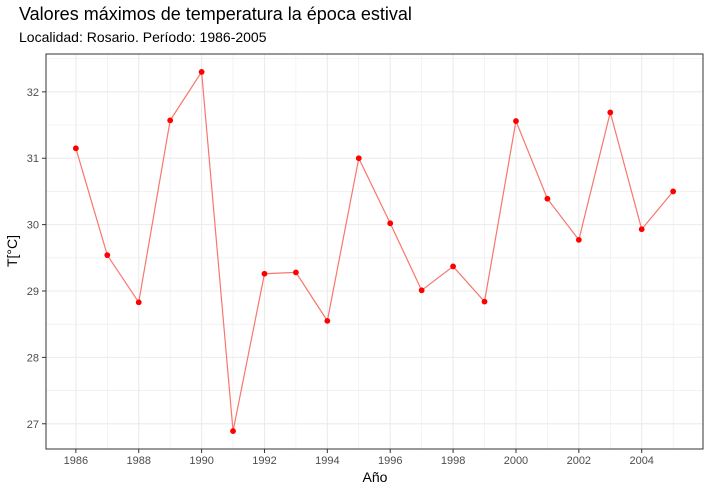  I want to click on x-tick-label: 2002, so click(579, 461).